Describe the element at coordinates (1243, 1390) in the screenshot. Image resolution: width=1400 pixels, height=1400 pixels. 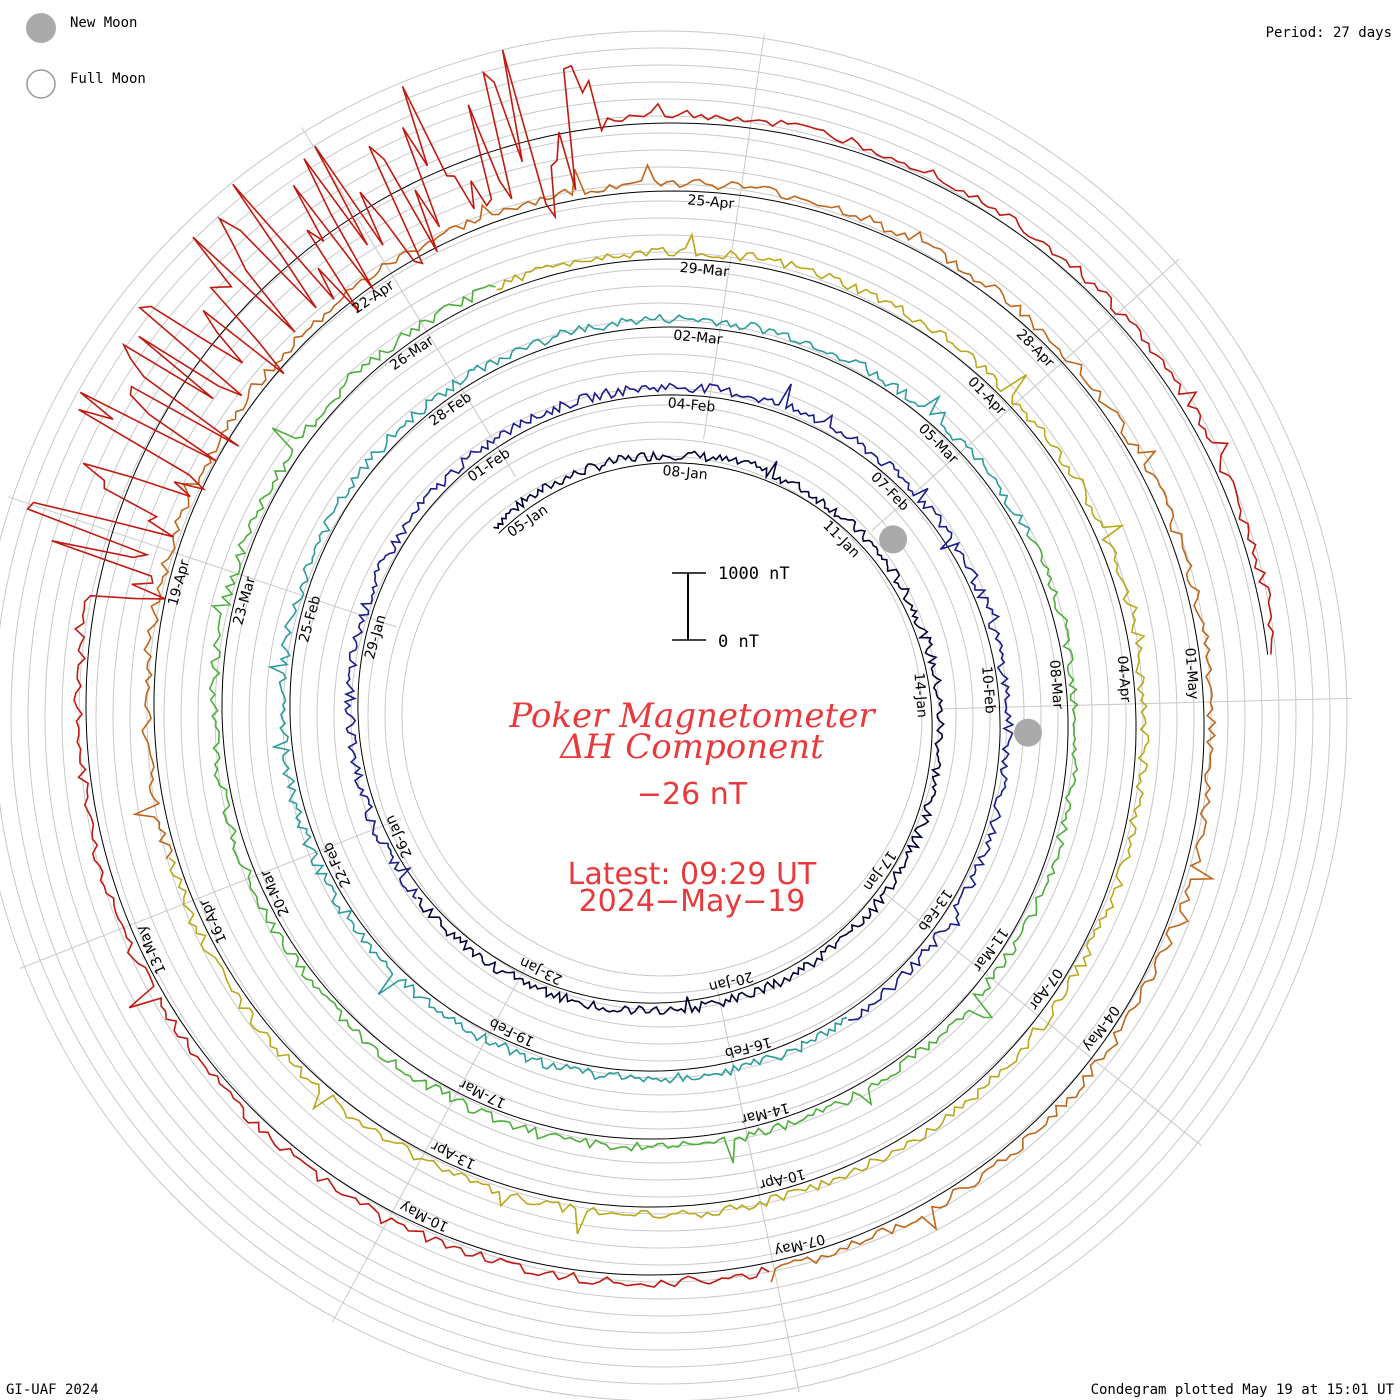
I see `footer-plotted: Condegram plotted May 19 at 15:01 UT` at that location.